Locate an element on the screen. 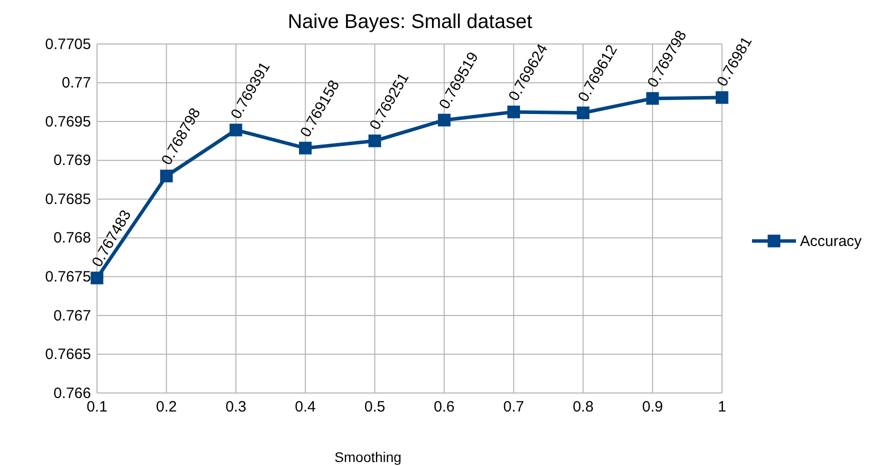  x-axis-title: Smoothing is located at coordinates (368, 457).